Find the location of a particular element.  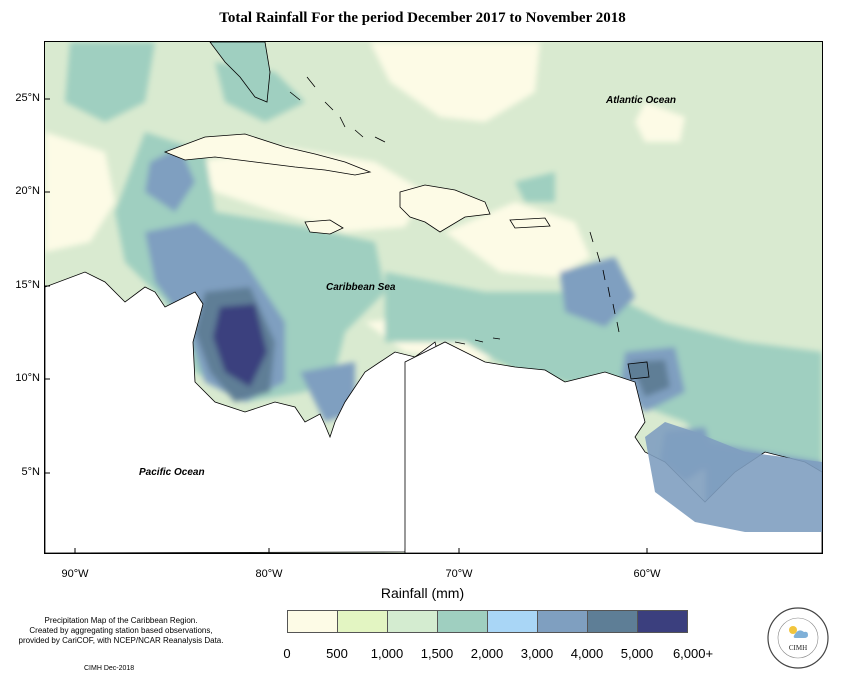

legend-tick-label: 2,000 is located at coordinates (487, 653).